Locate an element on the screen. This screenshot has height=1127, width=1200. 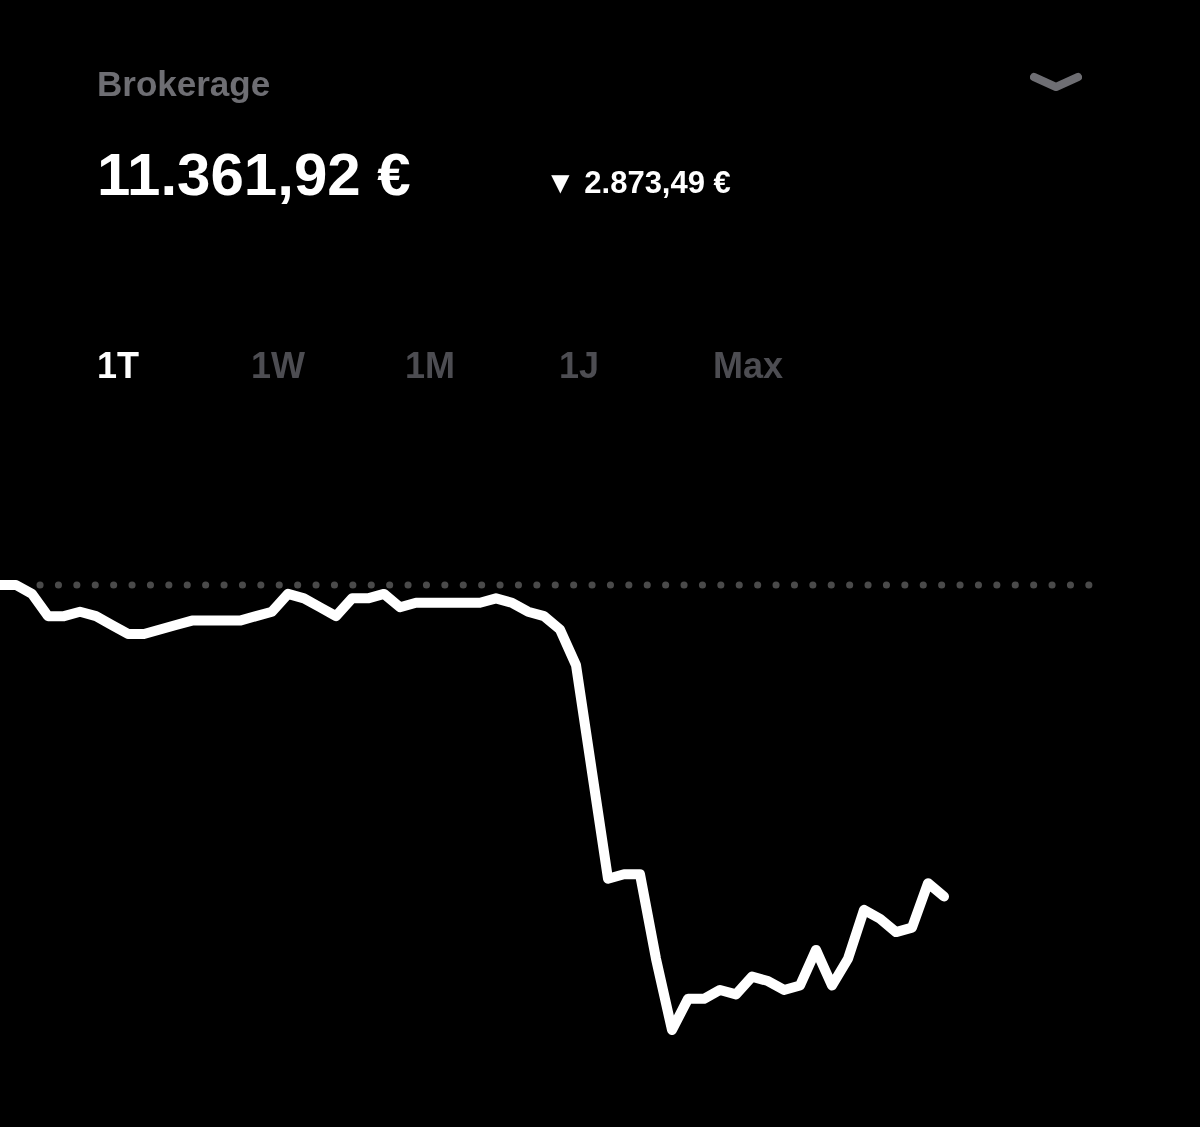
chart-subtitle: 11.361,92 € is located at coordinates (254, 174).